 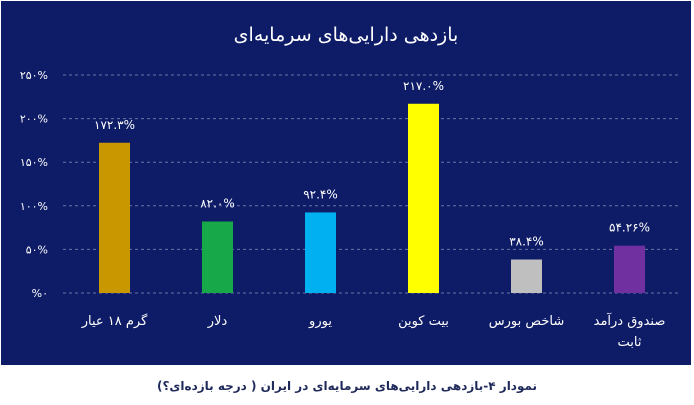 I want to click on data-label: ۵۴.۲۶%, so click(x=629, y=228).